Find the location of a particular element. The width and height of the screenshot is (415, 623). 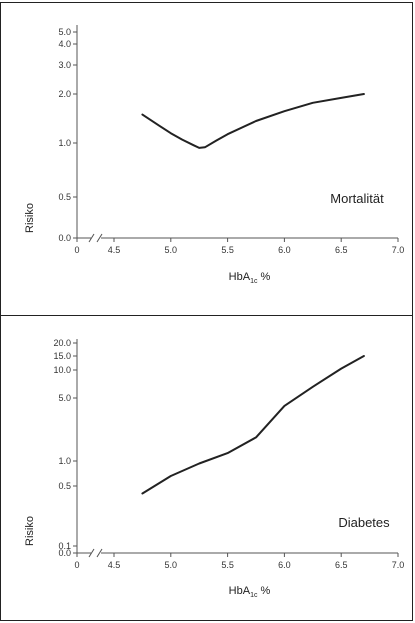

y-tick-label: 4.0 is located at coordinates (64, 44).